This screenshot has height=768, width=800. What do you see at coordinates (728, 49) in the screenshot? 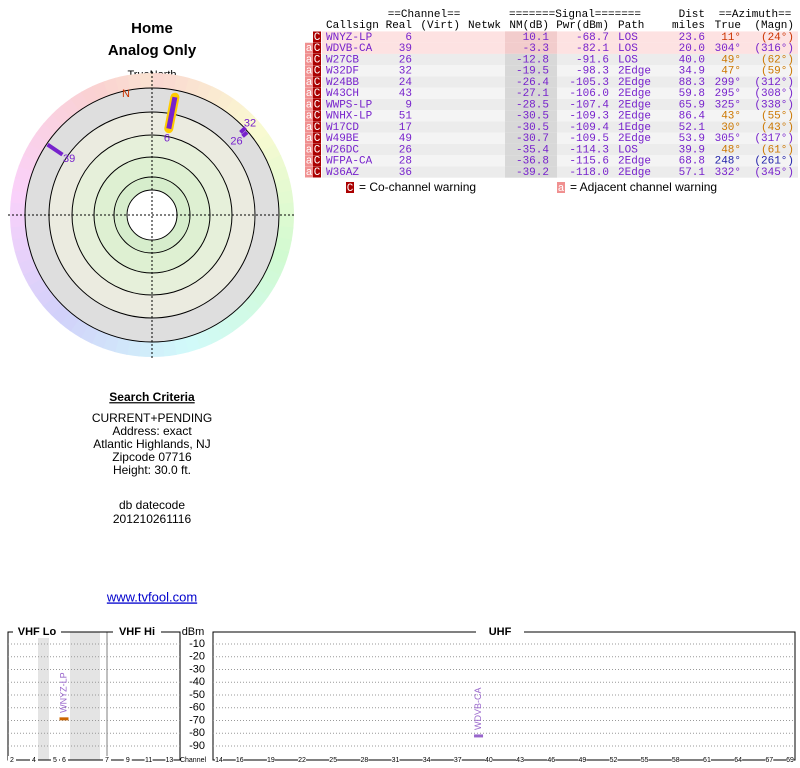
I see `cell: 304°` at bounding box center [728, 49].